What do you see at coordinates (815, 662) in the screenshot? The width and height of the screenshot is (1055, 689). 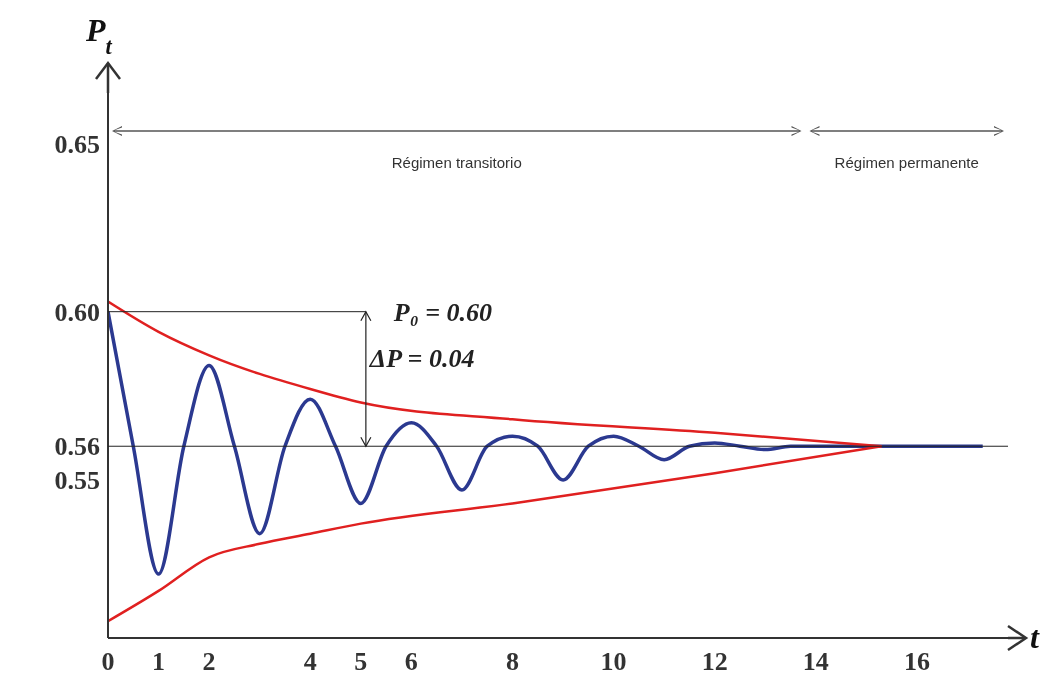 I see `x-tick-label: 14` at bounding box center [815, 662].